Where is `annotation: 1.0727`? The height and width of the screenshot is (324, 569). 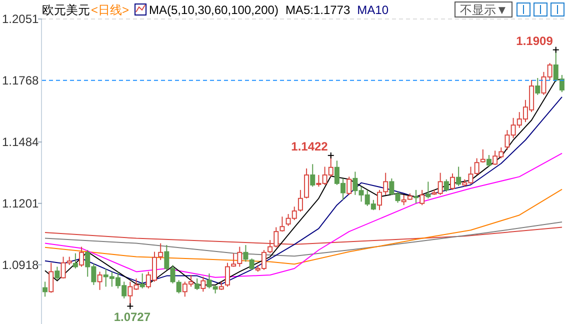 annotation: 1.0727 is located at coordinates (132, 317).